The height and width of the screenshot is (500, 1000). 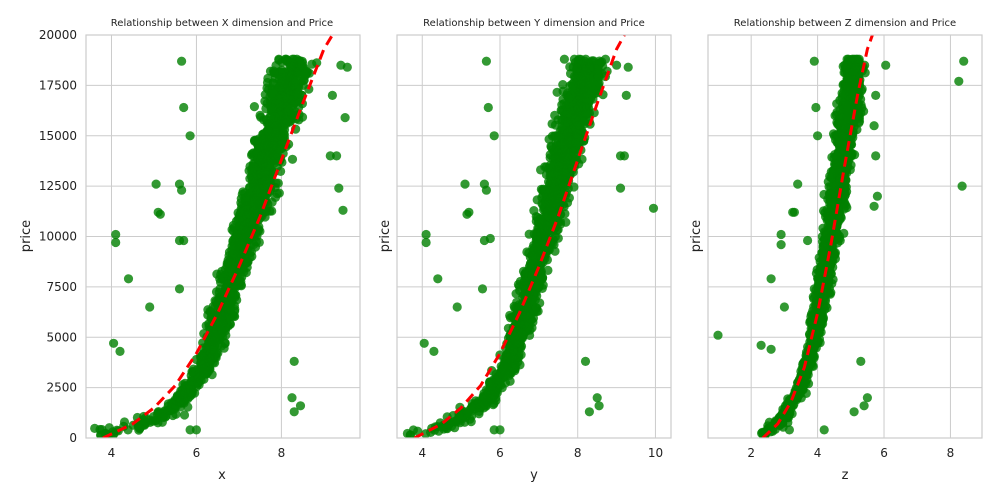 What do you see at coordinates (534, 475) in the screenshot?
I see `x-axis-label: y` at bounding box center [534, 475].